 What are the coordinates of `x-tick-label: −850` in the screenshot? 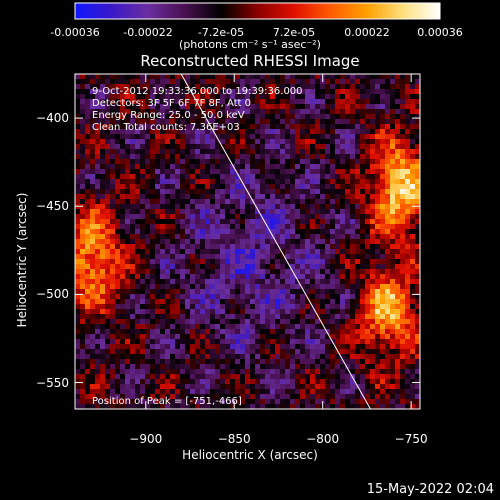 It's located at (234, 439).